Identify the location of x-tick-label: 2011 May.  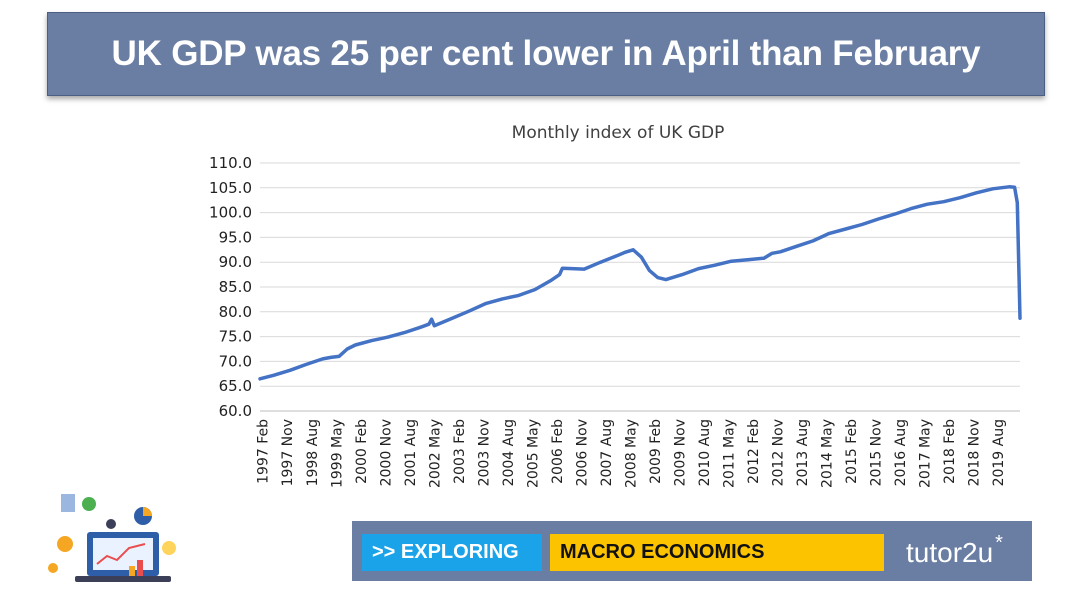
(730, 453).